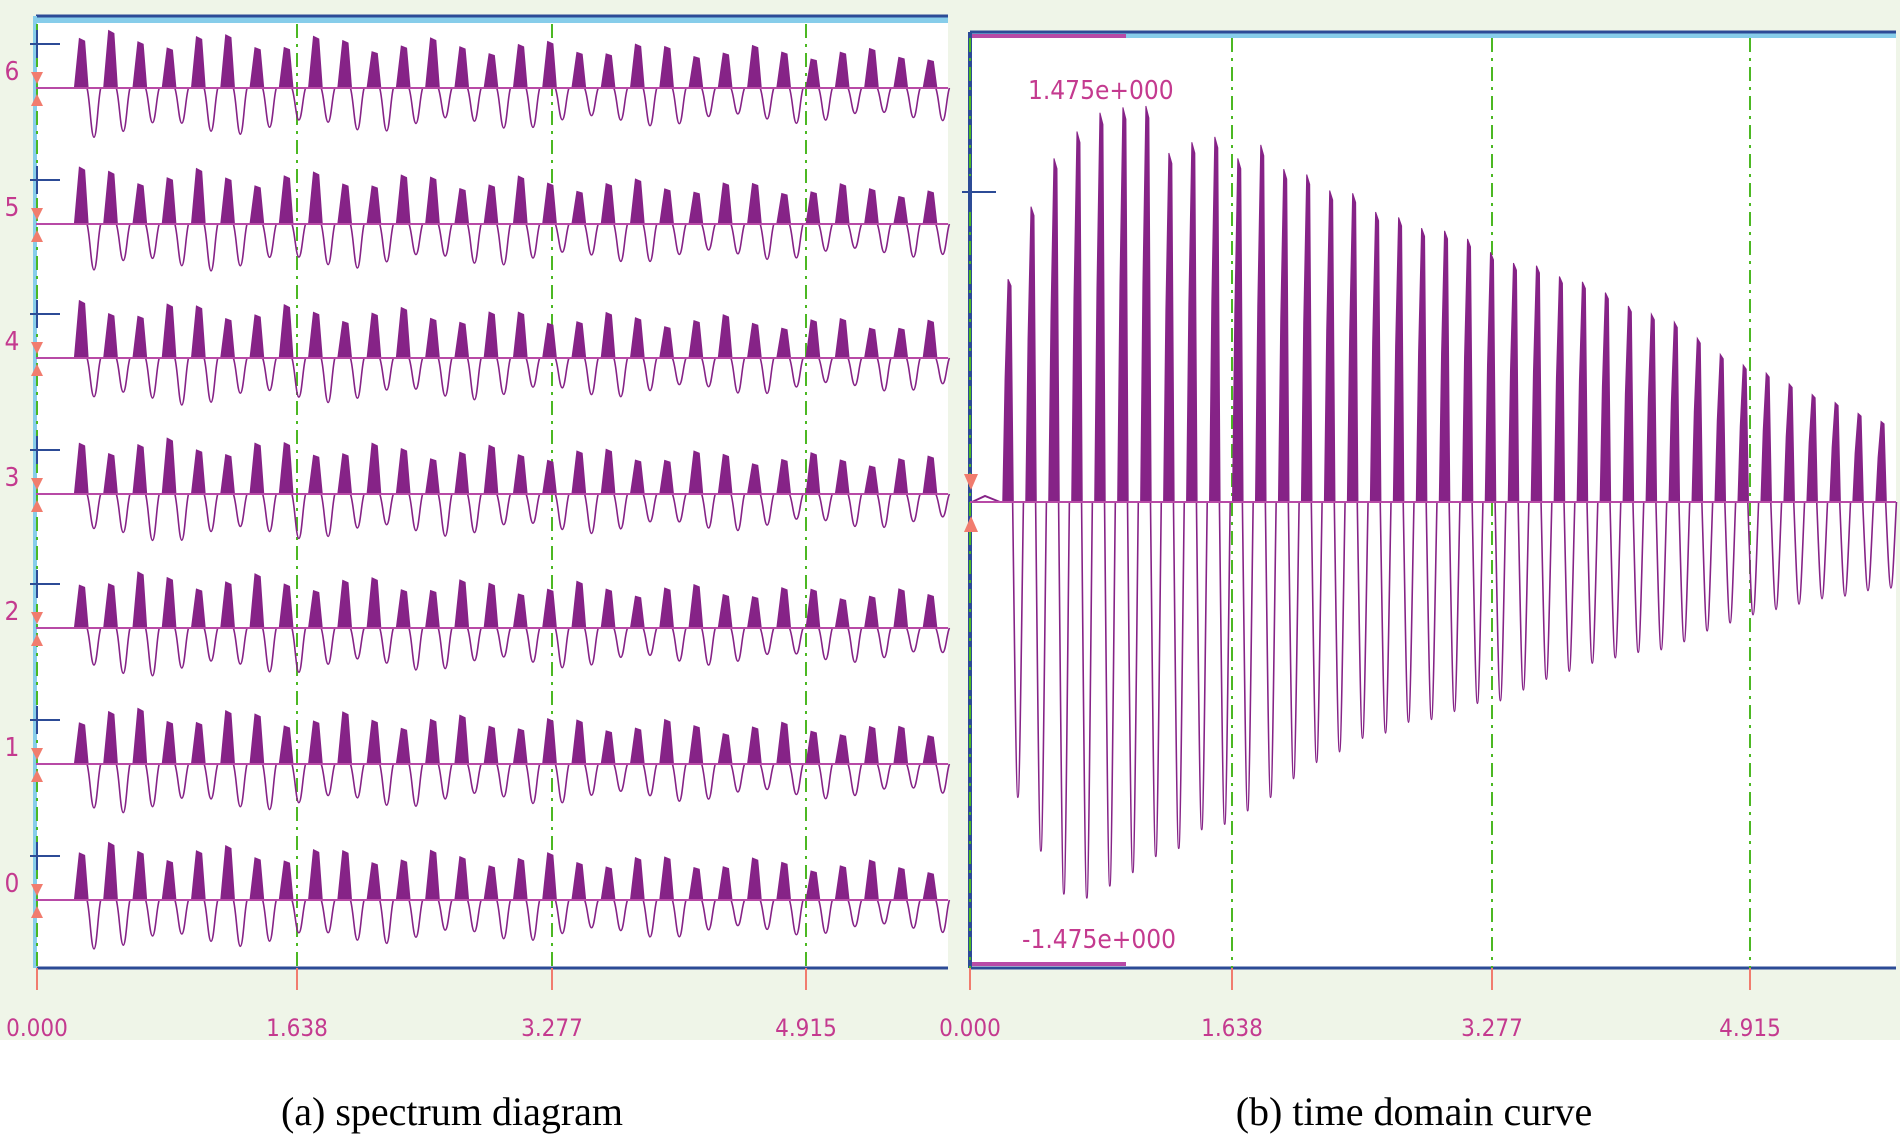  What do you see at coordinates (37, 890) in the screenshot?
I see `panel-a-arrow-down-ch0` at bounding box center [37, 890].